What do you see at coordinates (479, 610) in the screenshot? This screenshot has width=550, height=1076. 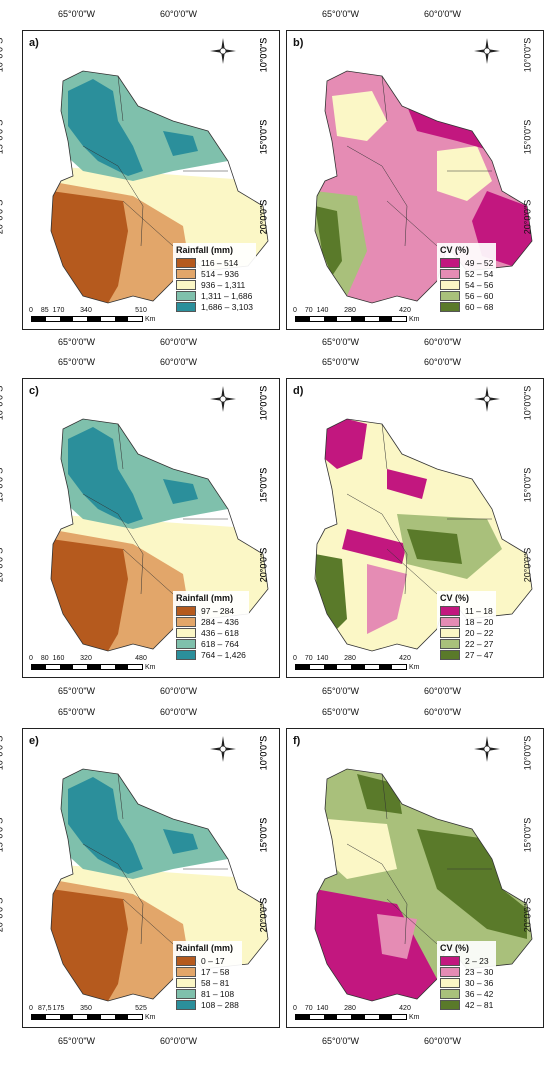 I see `legend-label: 11 – 18` at bounding box center [479, 610].